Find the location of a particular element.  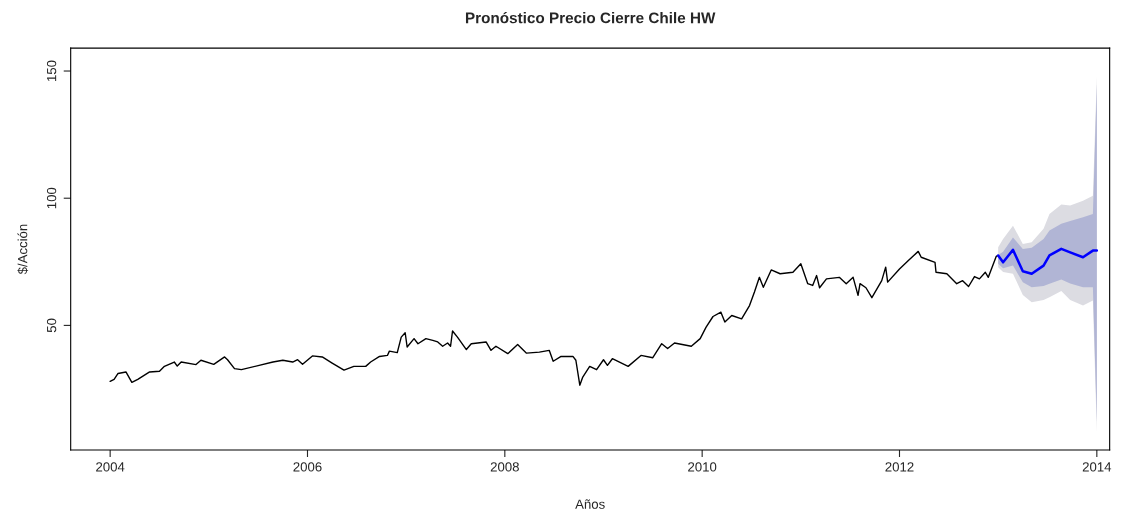

y-tick-label: 50 is located at coordinates (51, 325).